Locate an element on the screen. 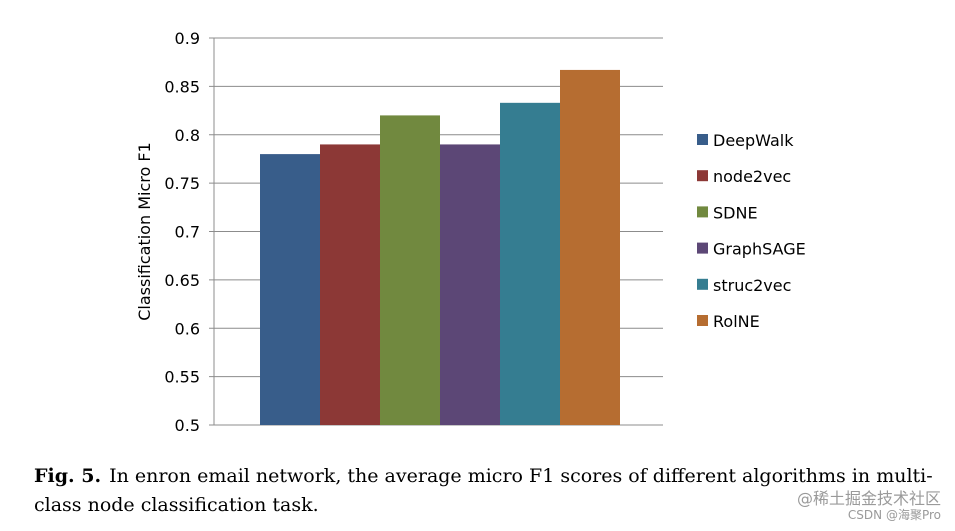 The width and height of the screenshot is (955, 531). legend-label: struc2vec is located at coordinates (752, 285).